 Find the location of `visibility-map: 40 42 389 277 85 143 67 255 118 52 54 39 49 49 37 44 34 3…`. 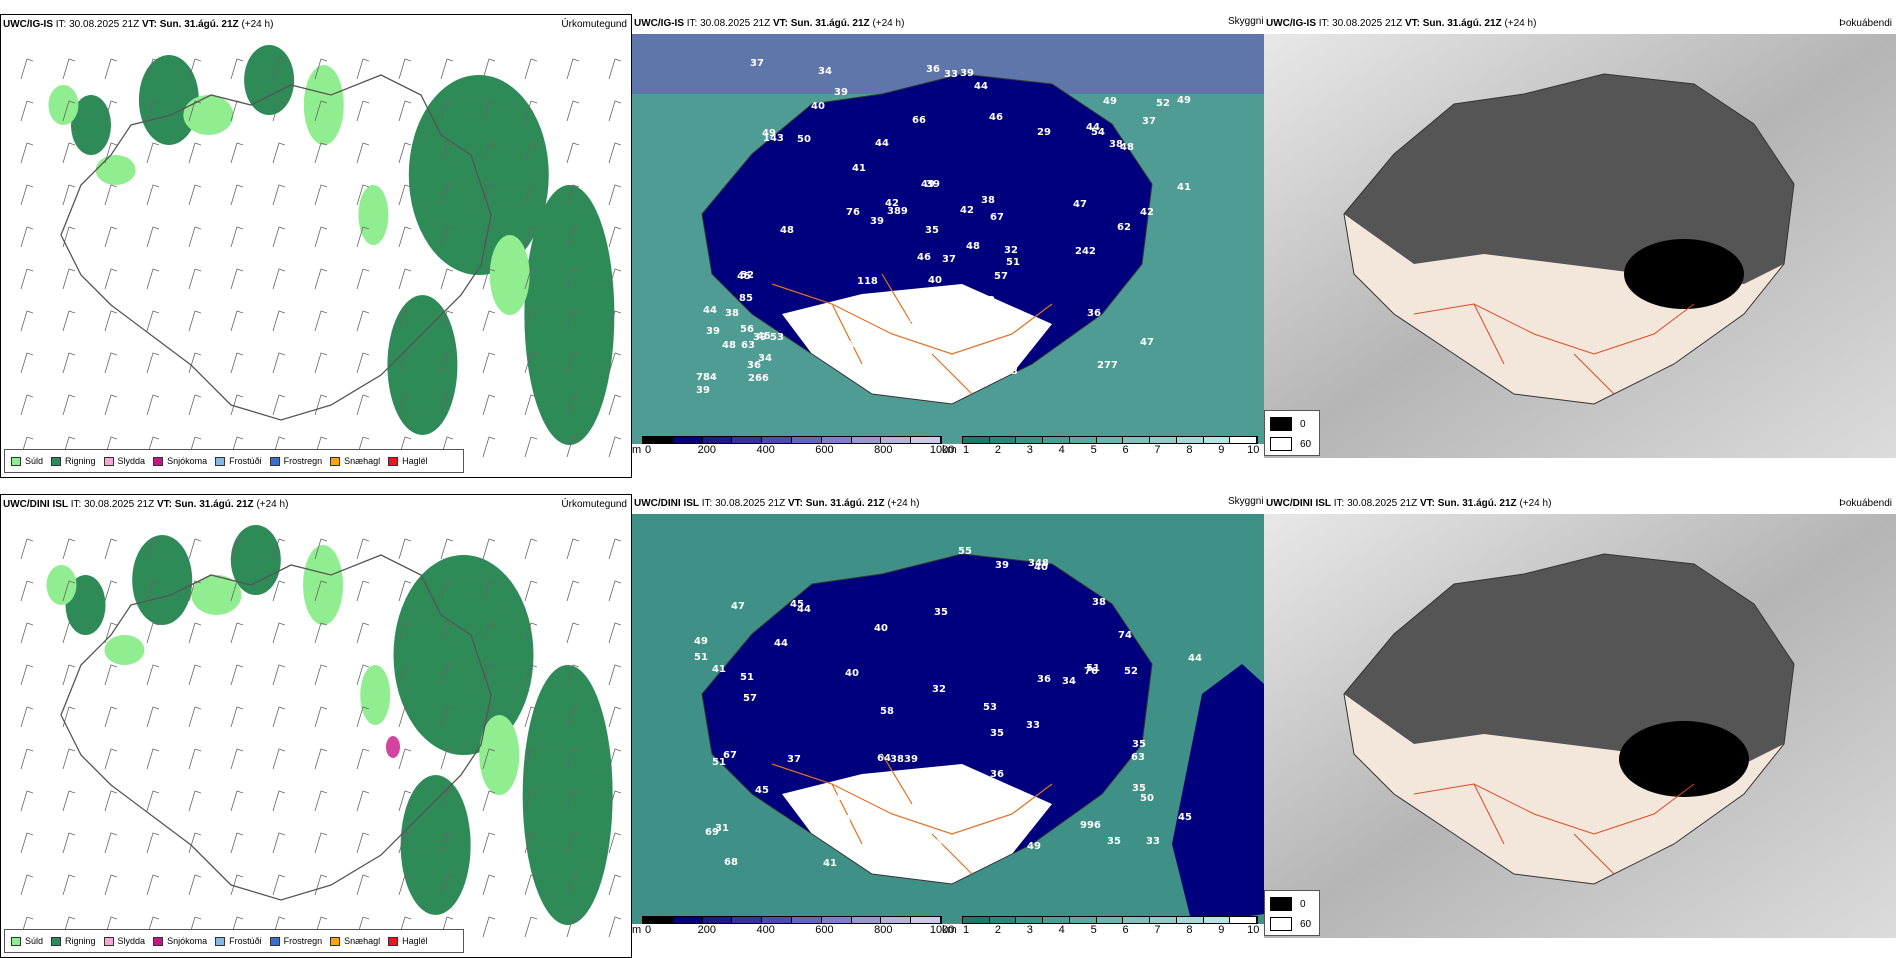

visibility-map: 40 42 389 277 85 143 67 255 118 52 54 39 49 49 37 44 34 3… is located at coordinates (948, 239).